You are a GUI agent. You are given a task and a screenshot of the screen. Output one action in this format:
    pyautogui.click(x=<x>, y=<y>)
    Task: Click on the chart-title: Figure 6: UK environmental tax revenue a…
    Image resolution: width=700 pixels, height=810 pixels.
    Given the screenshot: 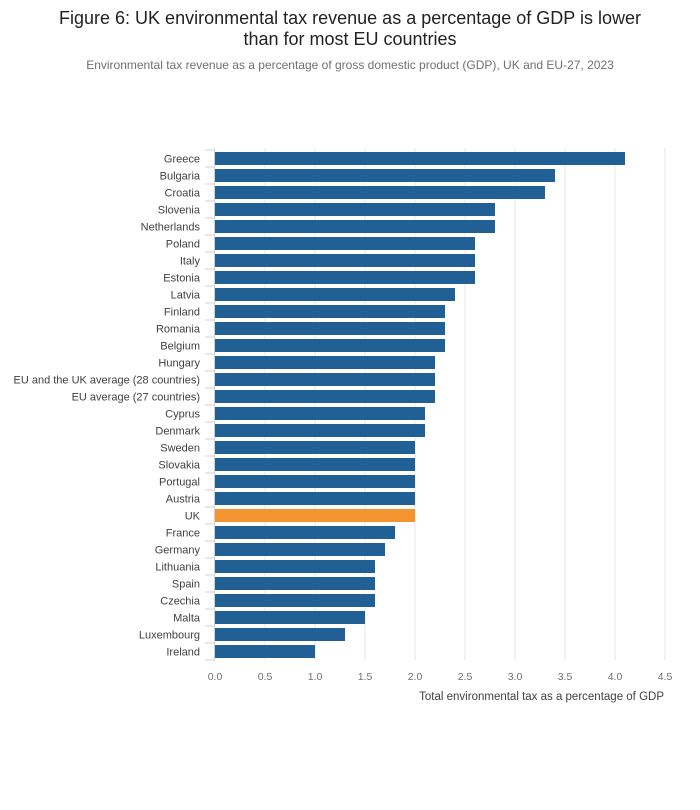 What is the action you would take?
    pyautogui.click(x=350, y=29)
    